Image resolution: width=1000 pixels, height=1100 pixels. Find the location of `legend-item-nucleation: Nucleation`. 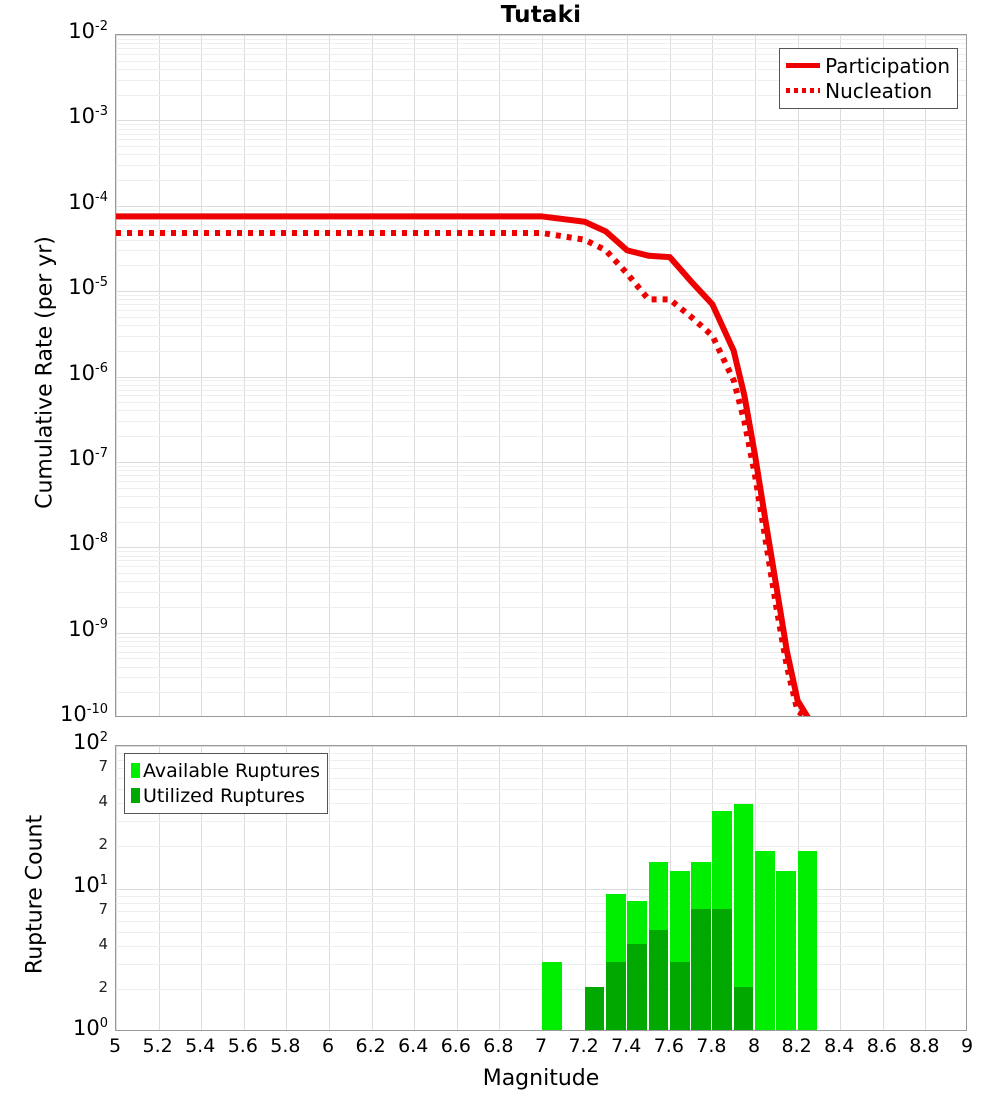

legend-item-nucleation: Nucleation is located at coordinates (868, 90).